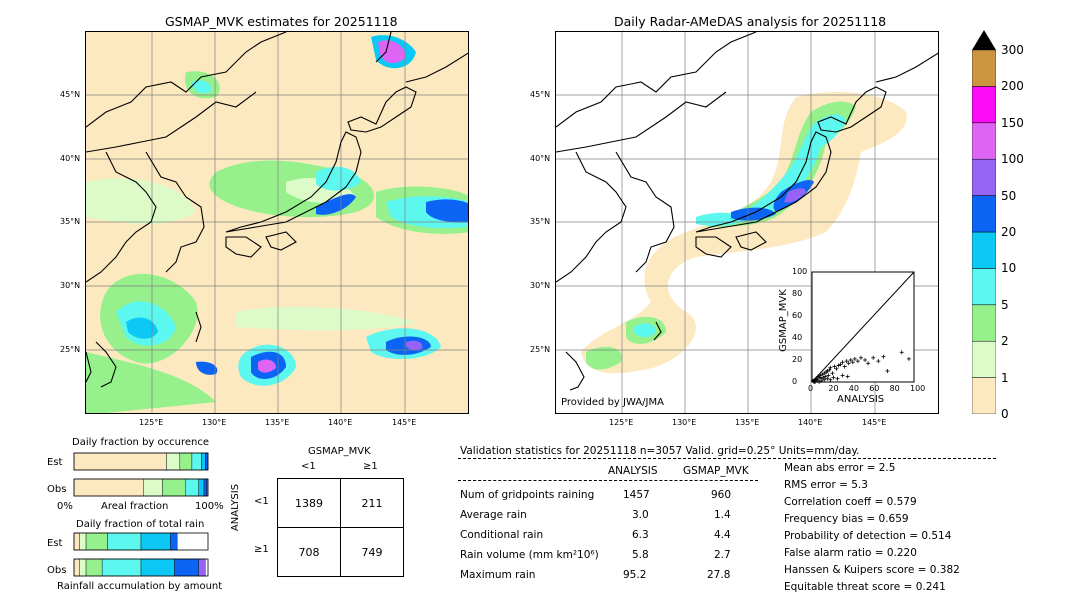  Describe the element at coordinates (722, 515) in the screenshot. I see `stat-row-gsmap: 1.4` at that location.